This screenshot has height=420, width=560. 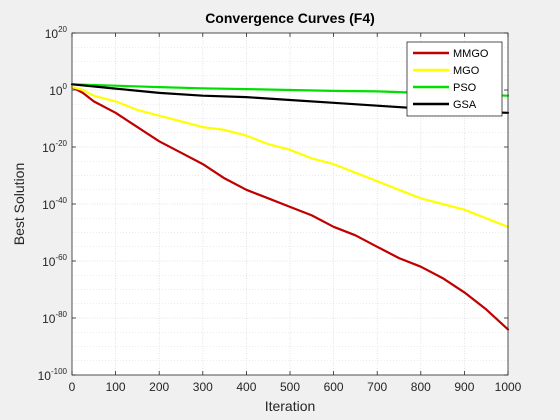 I want to click on legend-label-gsa: GSA, so click(x=465, y=105).